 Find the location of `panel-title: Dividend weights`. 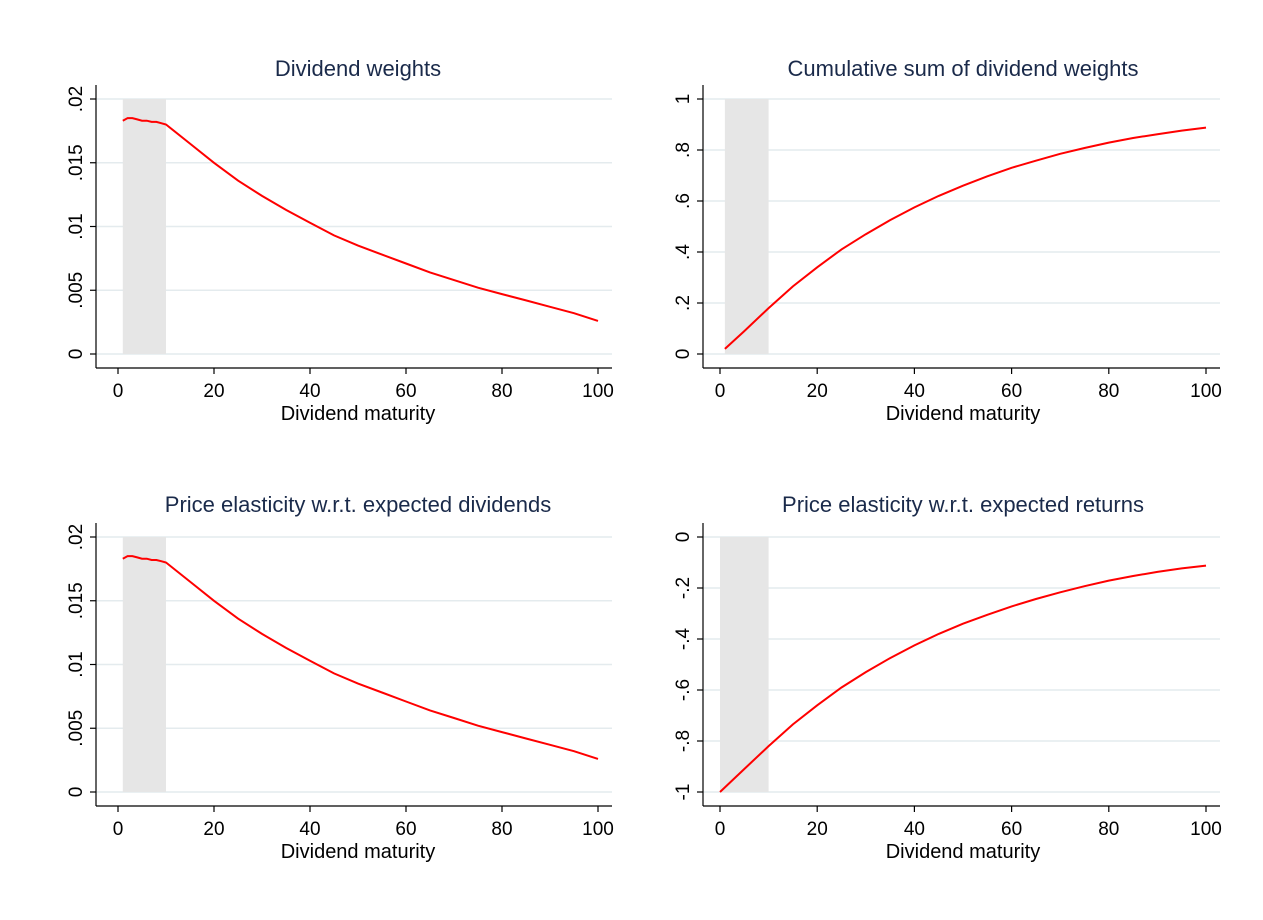

panel-title: Dividend weights is located at coordinates (358, 68).